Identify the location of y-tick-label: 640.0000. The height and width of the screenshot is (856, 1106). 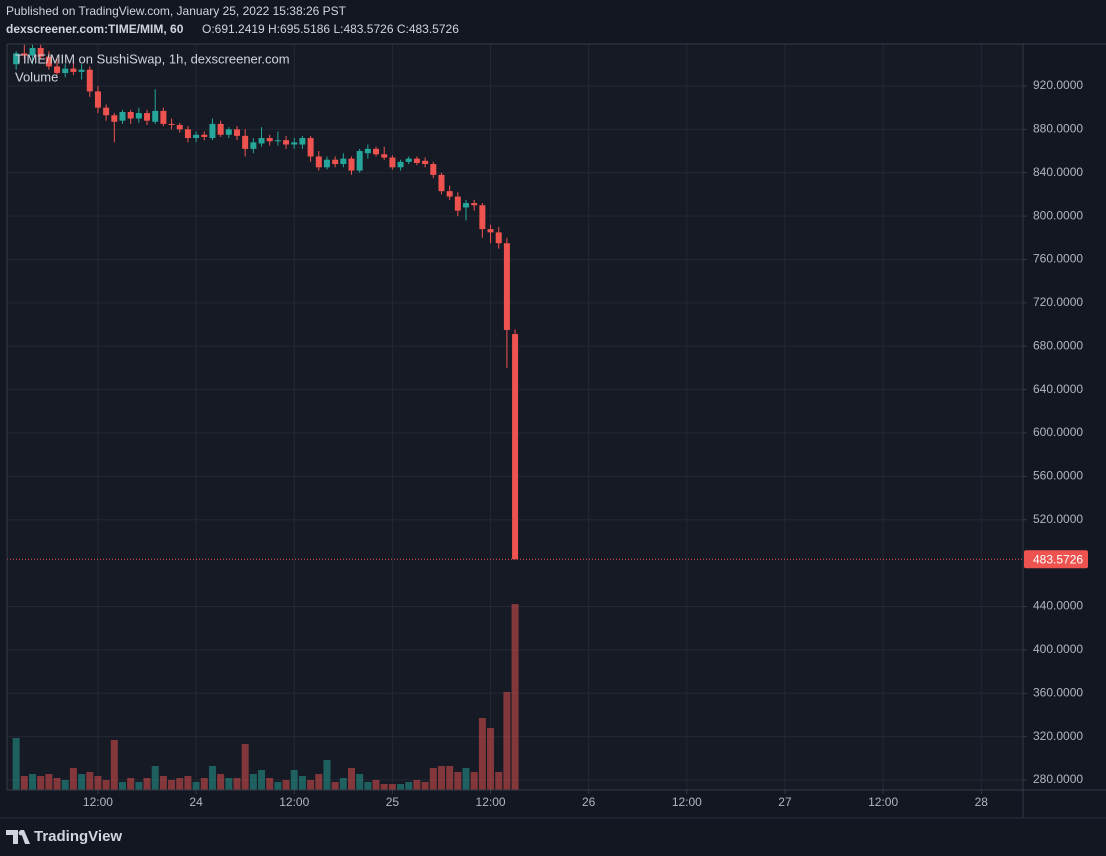
(1058, 389).